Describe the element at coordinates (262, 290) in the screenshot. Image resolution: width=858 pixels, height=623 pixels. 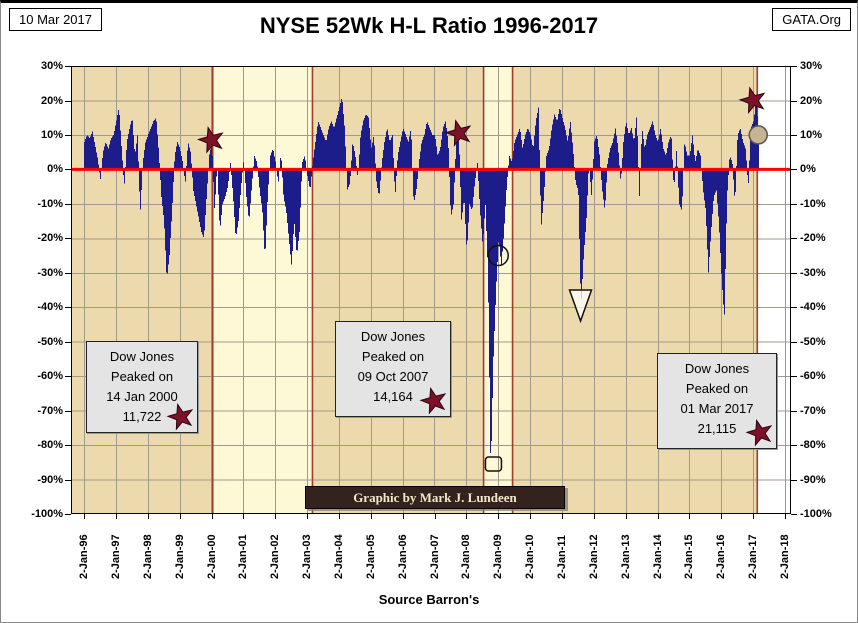
I see `market-band` at that location.